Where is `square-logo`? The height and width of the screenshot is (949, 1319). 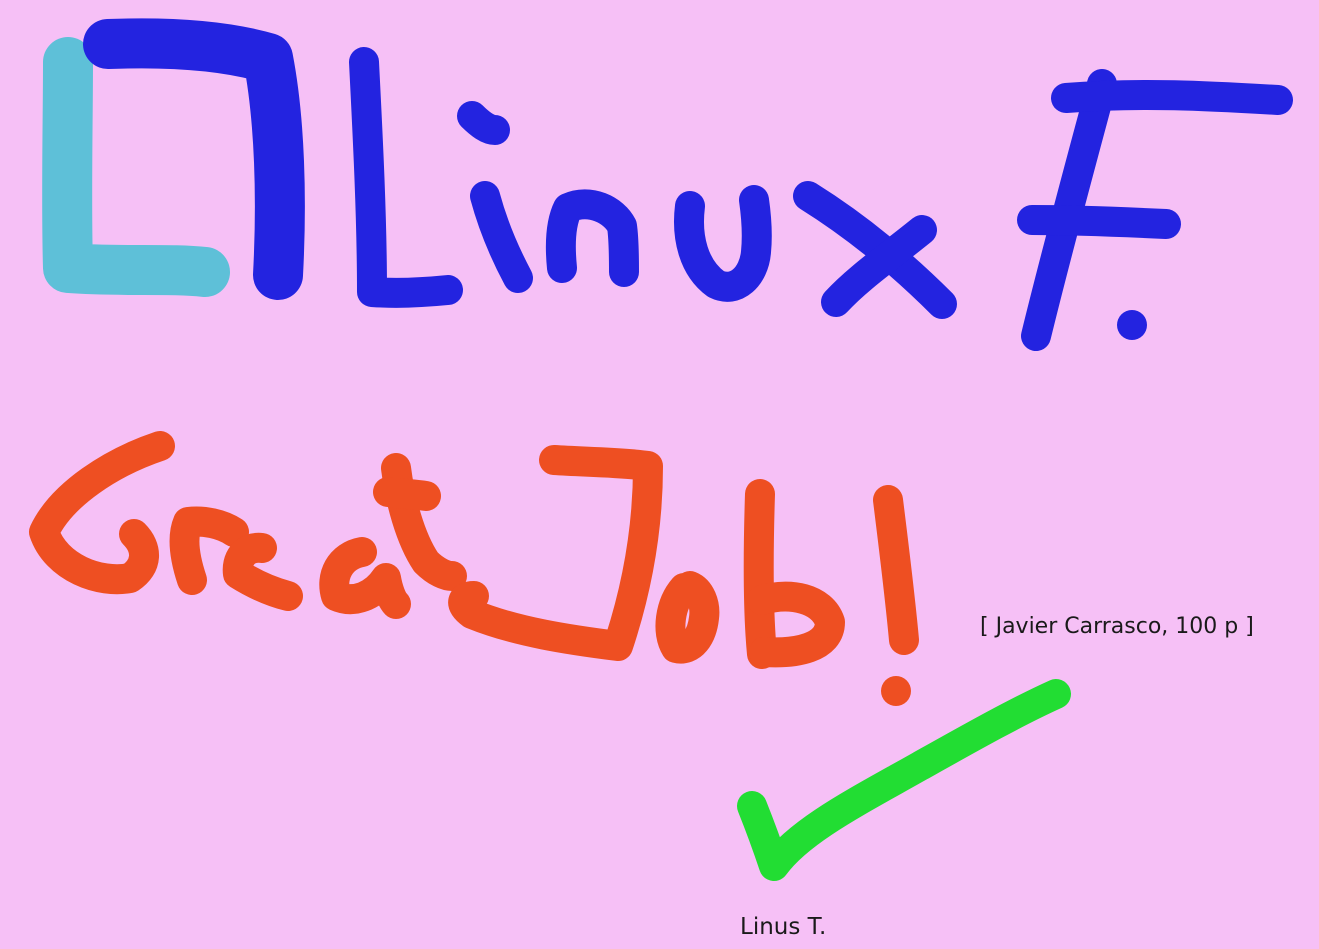
square-logo is located at coordinates (173, 159).